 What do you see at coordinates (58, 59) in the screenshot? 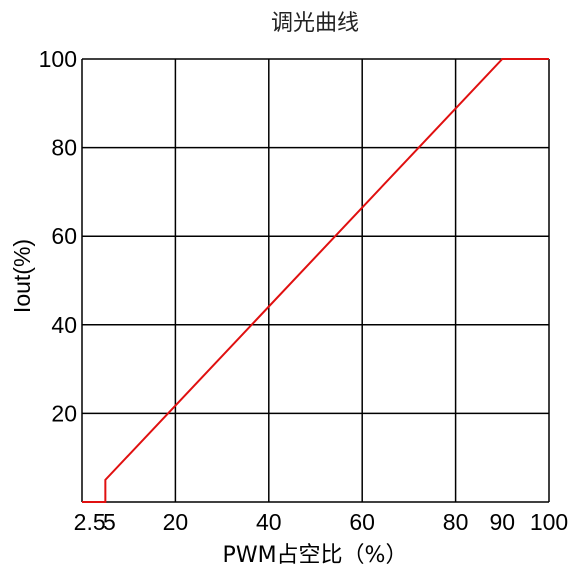
I see `y-tick-label: 100` at bounding box center [58, 59].